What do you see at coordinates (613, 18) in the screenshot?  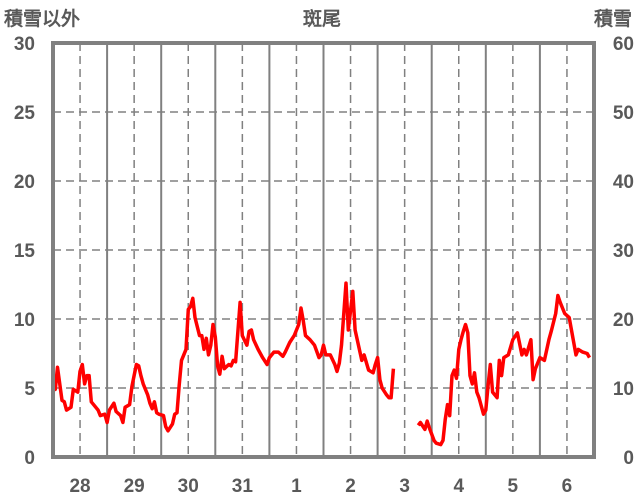 I see `right-axis-label: 積雪` at bounding box center [613, 18].